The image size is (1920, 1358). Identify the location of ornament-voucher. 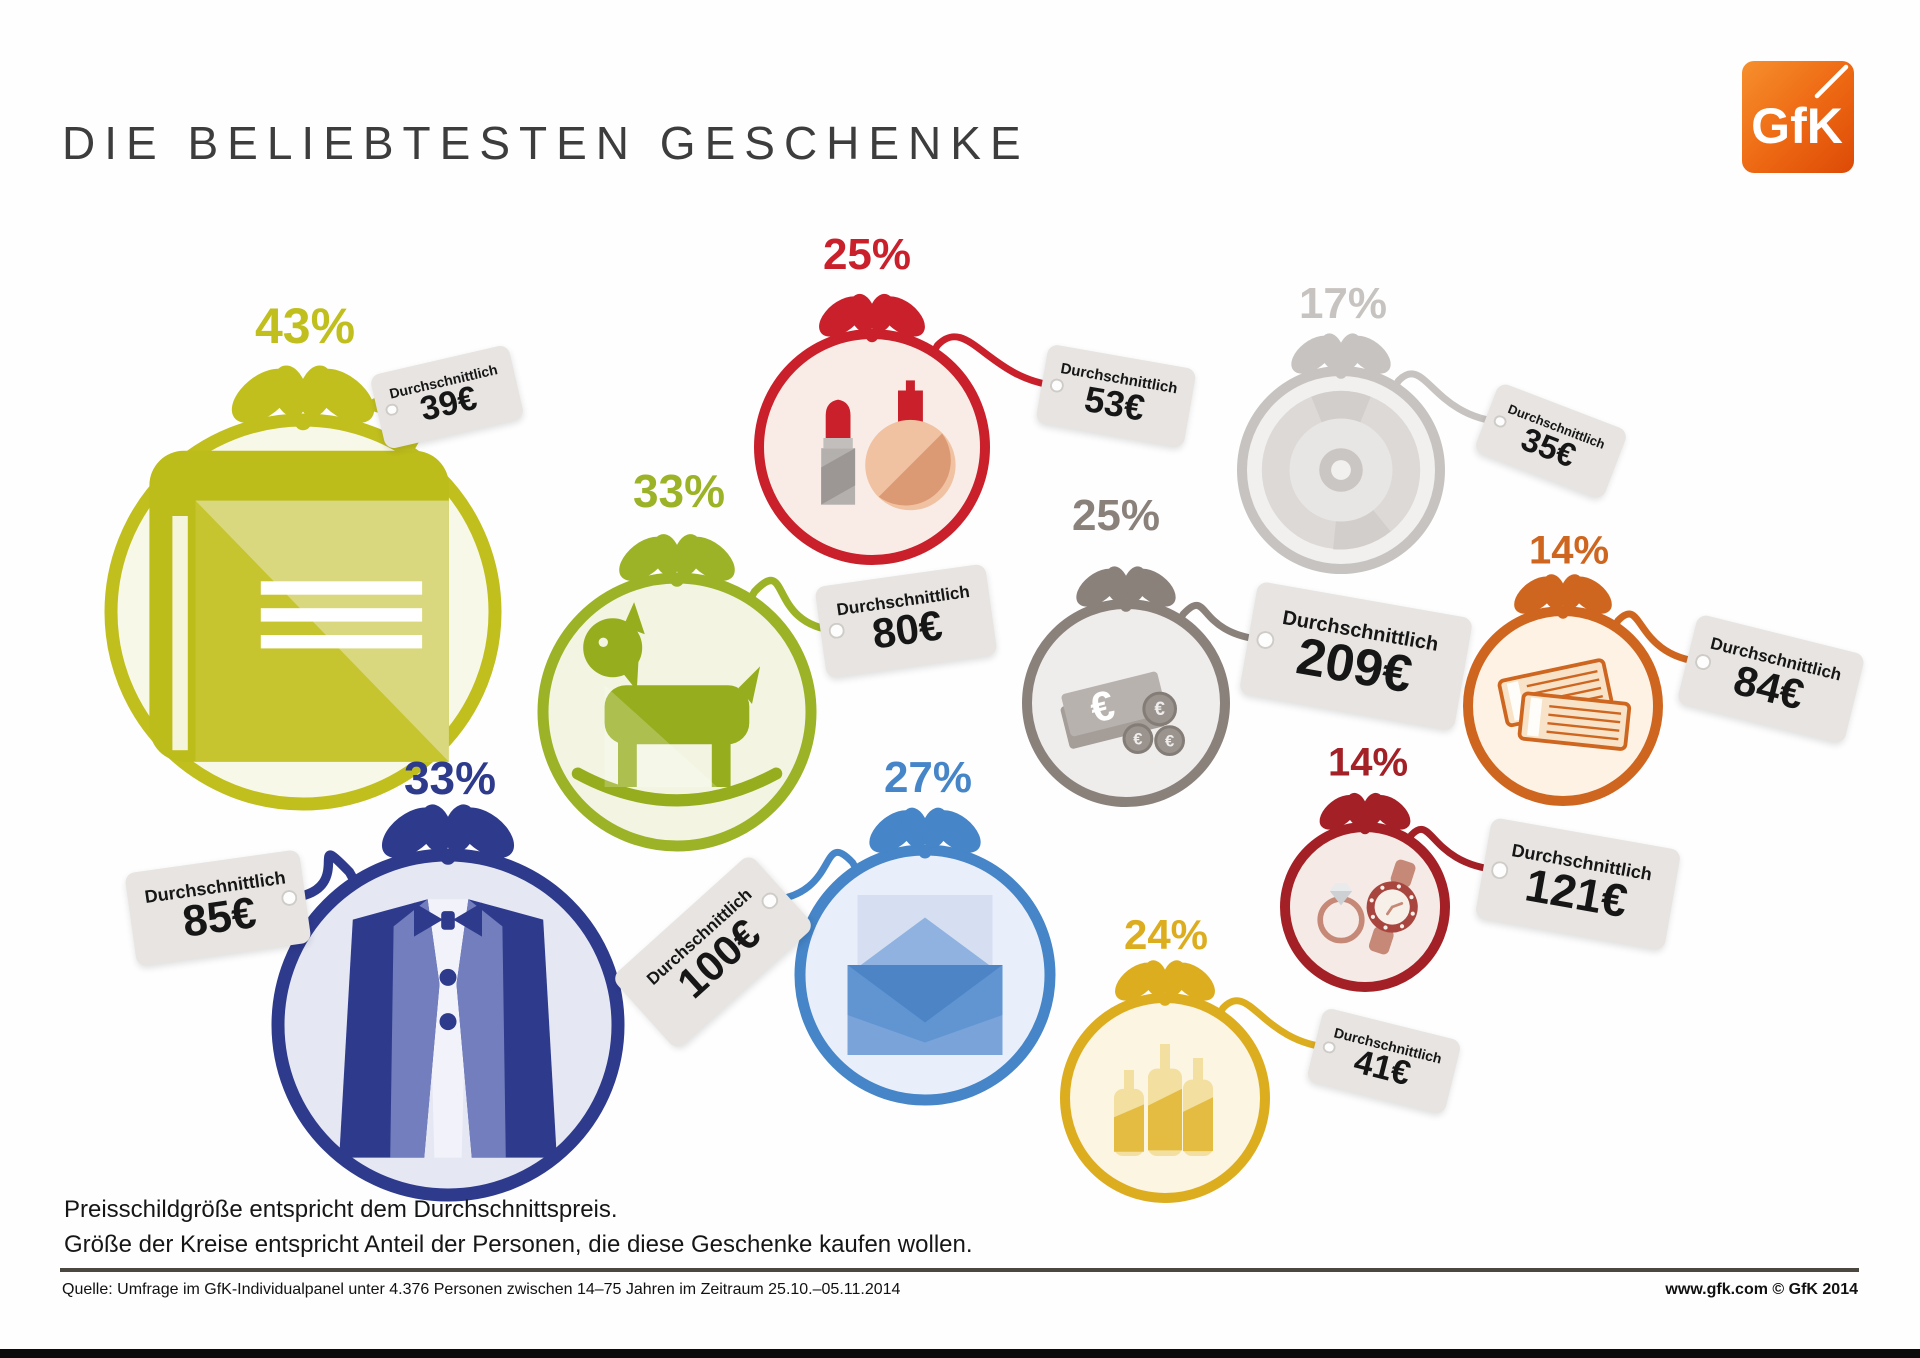
(911, 956).